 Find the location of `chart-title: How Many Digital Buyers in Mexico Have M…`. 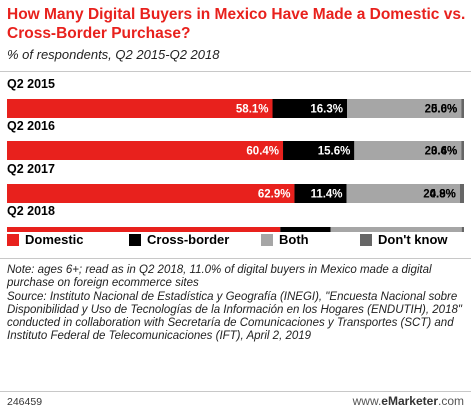

chart-title: How Many Digital Buyers in Mexico Have M… is located at coordinates (236, 24).